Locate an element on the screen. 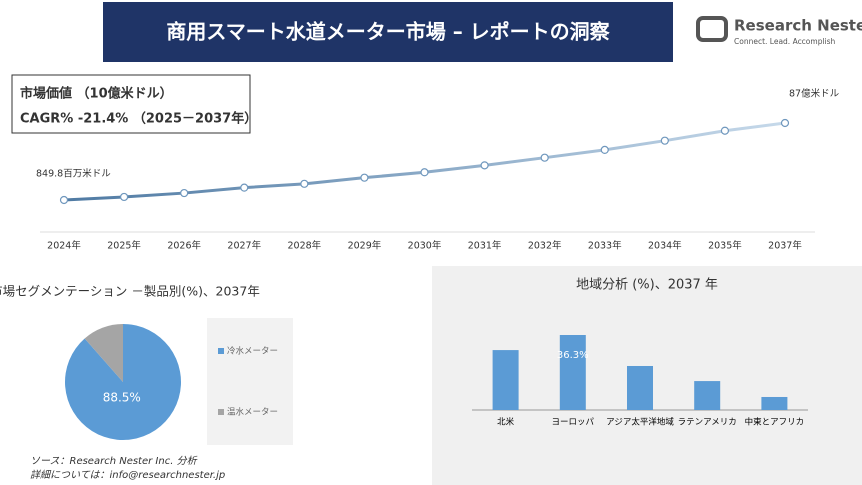 This screenshot has height=485, width=862. x-tick-label: 2037年 is located at coordinates (785, 246).